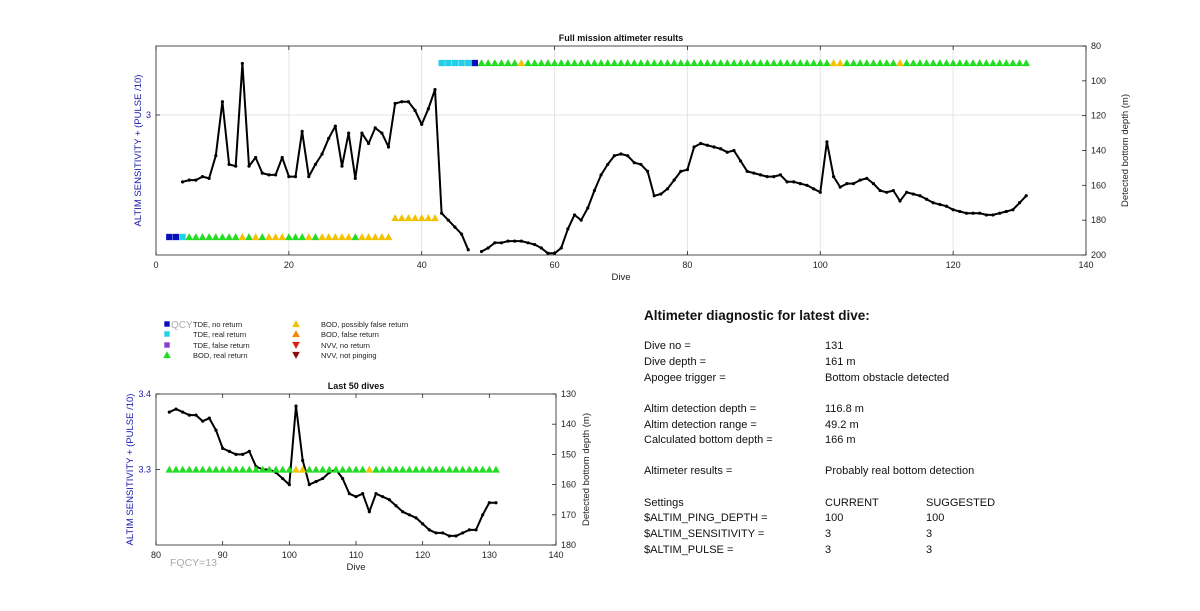  Describe the element at coordinates (706, 518) in the screenshot. I see `setting-name: $ALTIM_PING_DEPTH =` at that location.